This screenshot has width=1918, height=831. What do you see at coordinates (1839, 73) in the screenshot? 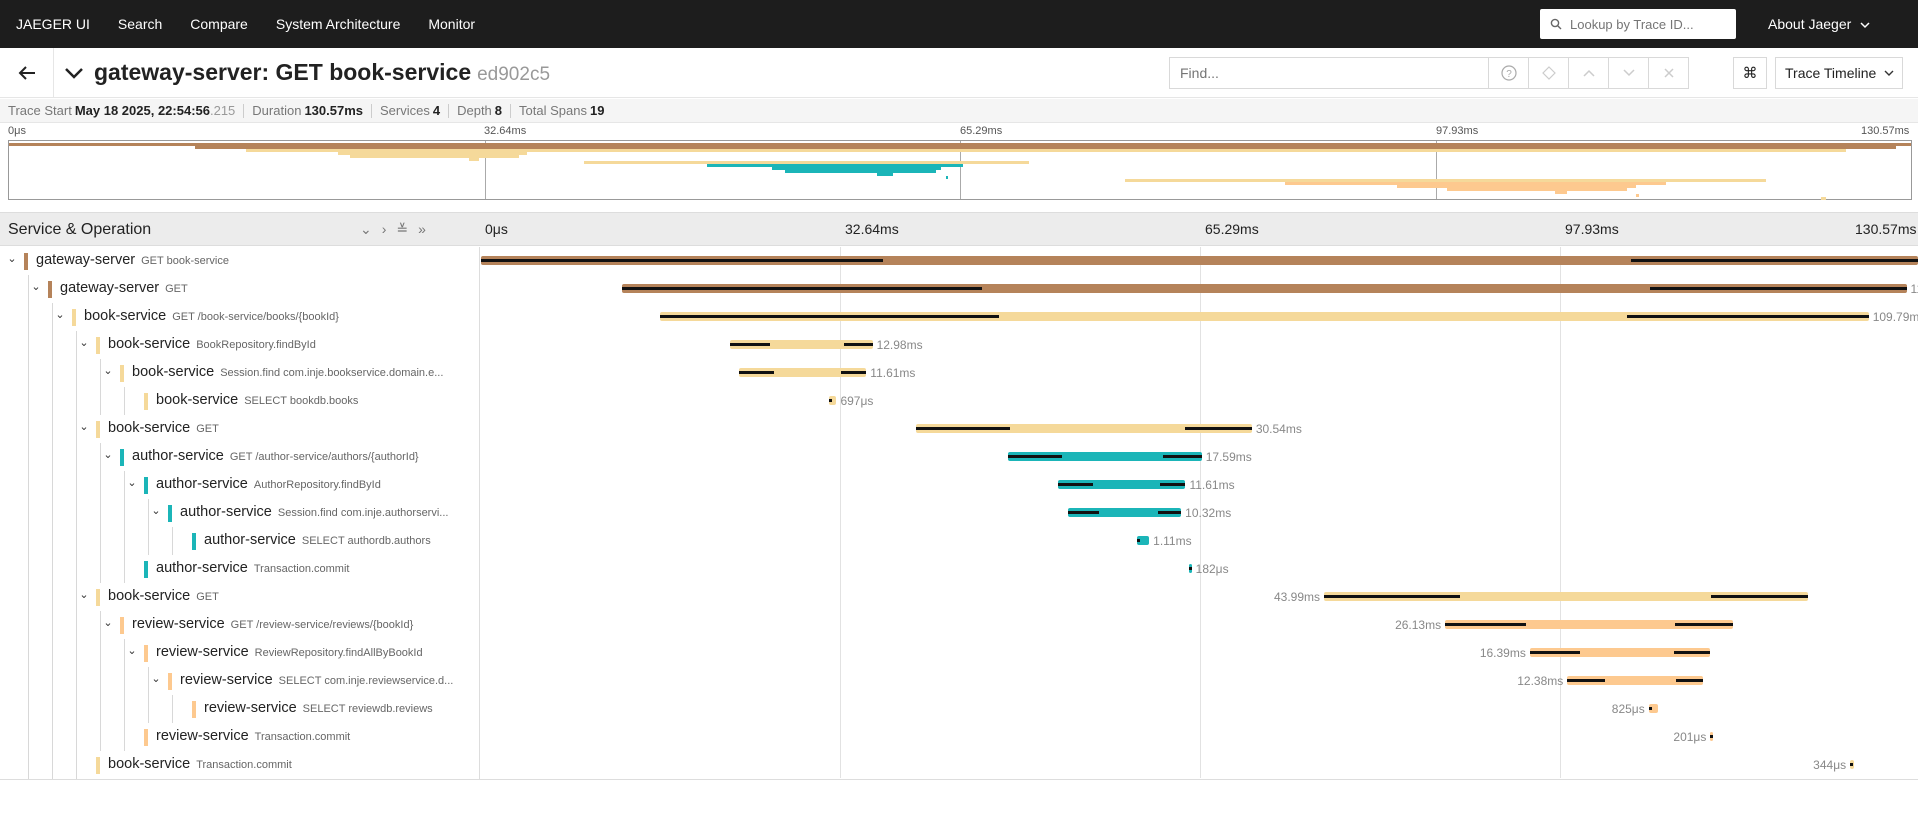
I see `view-mode-select: Trace Timeline` at bounding box center [1839, 73].